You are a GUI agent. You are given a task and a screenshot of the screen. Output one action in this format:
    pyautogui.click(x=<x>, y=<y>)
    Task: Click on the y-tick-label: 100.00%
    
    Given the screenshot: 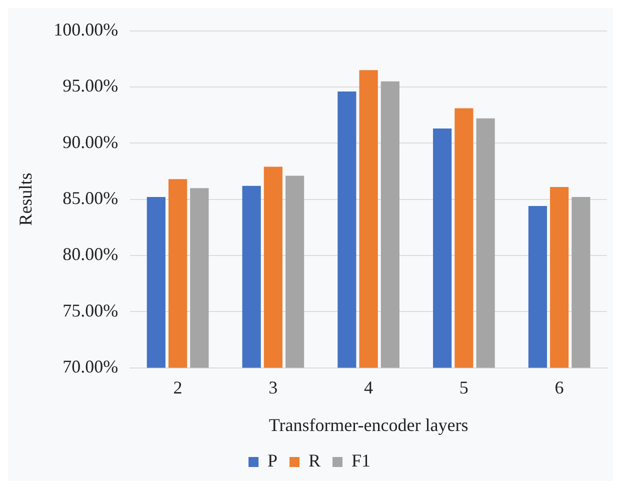 What is the action you would take?
    pyautogui.click(x=86, y=30)
    